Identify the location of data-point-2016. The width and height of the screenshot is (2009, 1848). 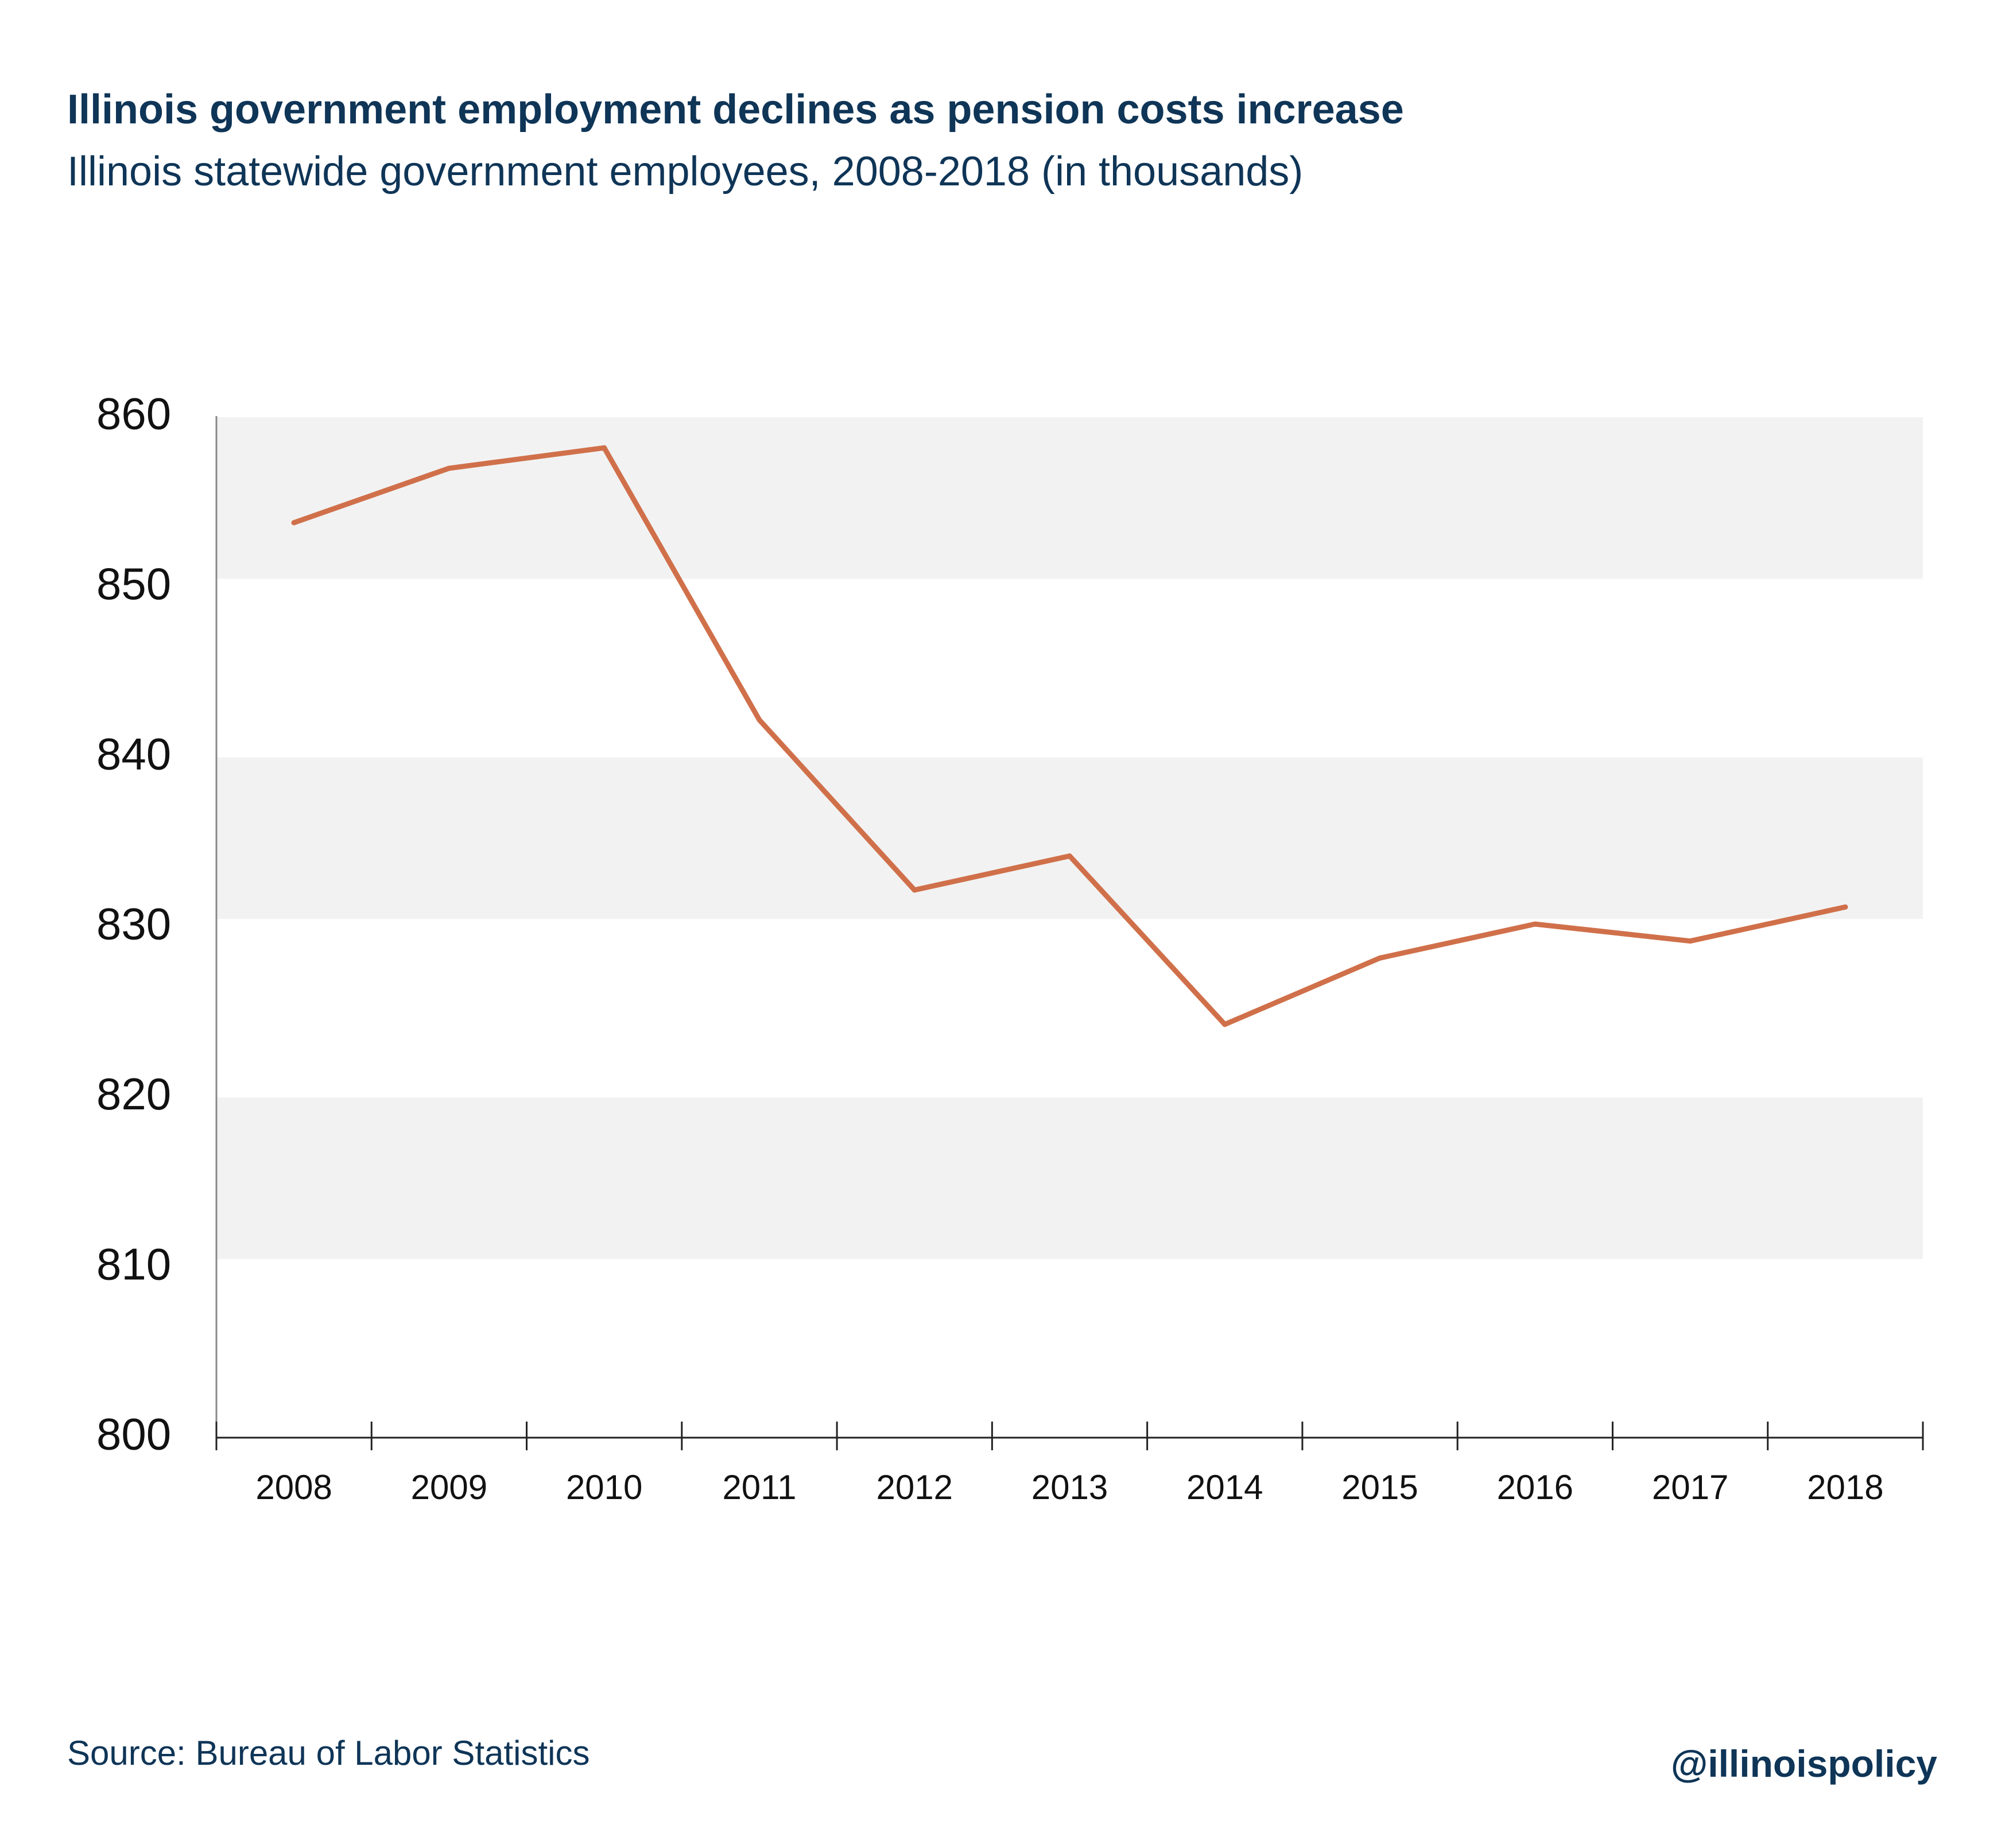
(1535, 924).